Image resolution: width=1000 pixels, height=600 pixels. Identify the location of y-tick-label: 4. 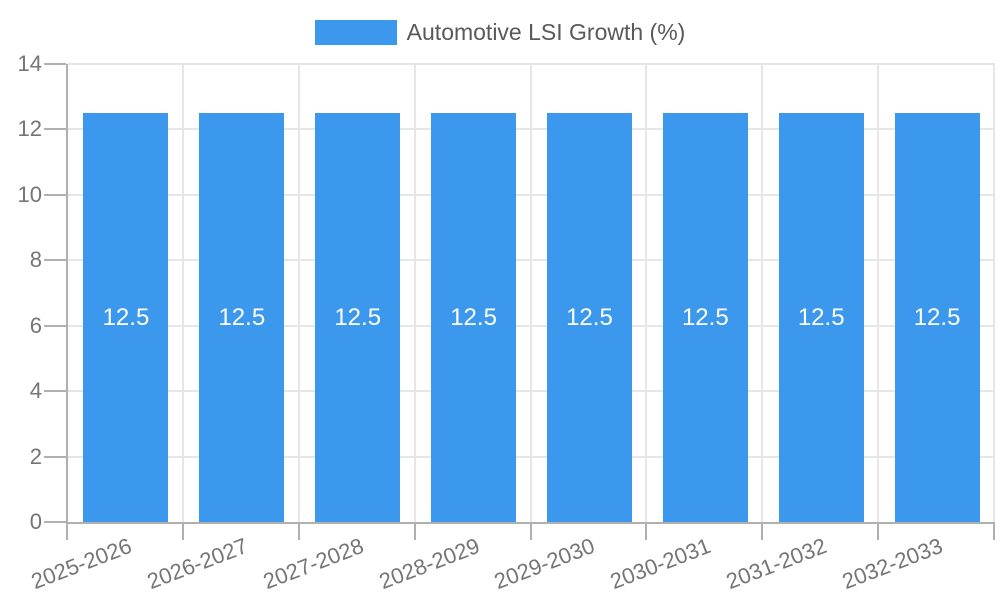
(35, 391).